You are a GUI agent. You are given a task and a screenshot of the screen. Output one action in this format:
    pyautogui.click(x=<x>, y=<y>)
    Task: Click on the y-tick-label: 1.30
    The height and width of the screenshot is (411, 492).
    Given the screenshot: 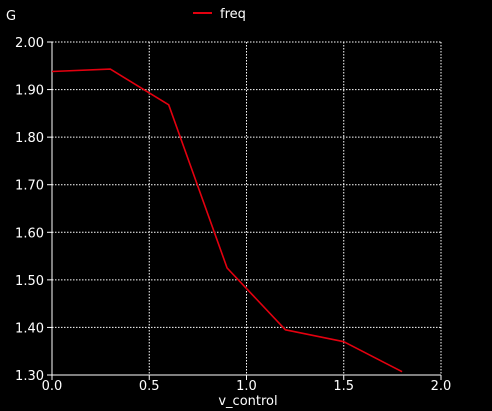 What is the action you would take?
    pyautogui.click(x=29, y=376)
    